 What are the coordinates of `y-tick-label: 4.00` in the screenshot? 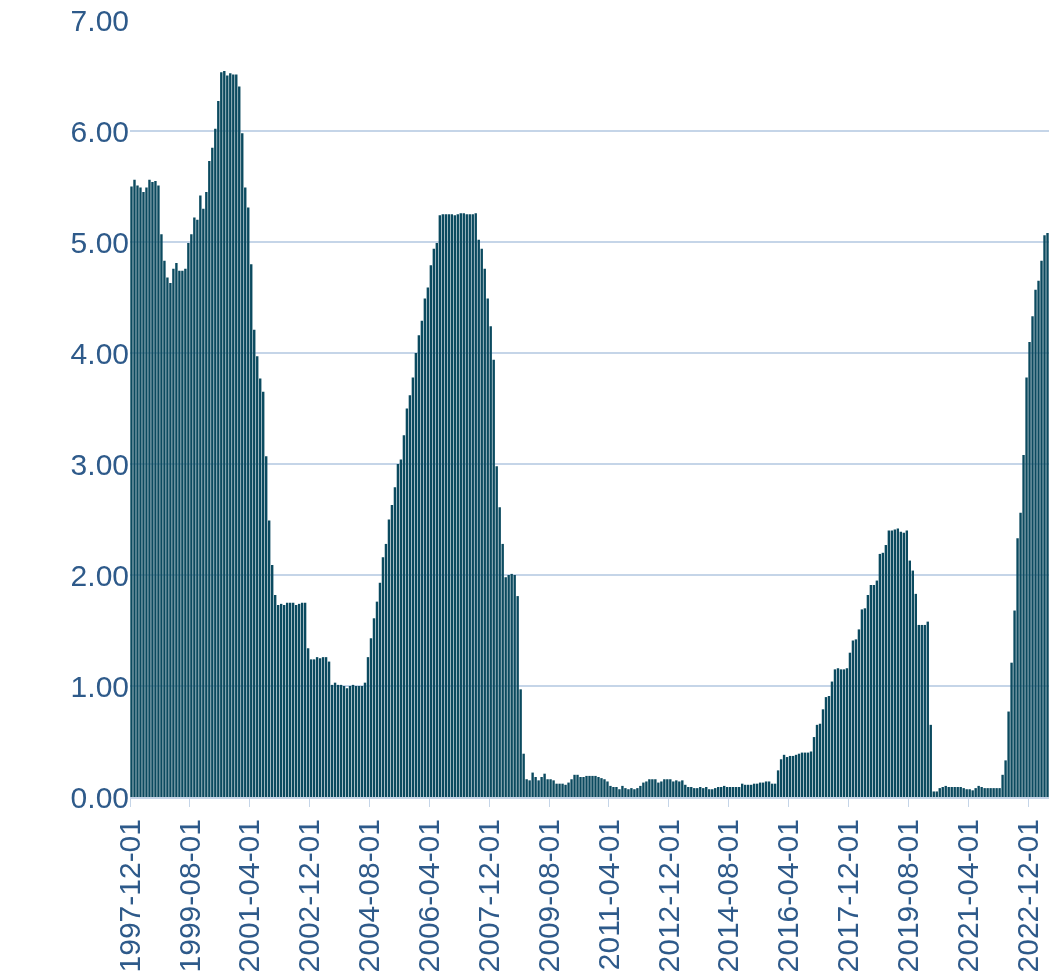 It's located at (99, 353).